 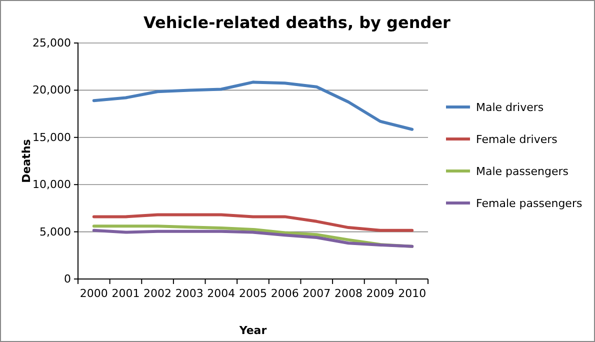 What do you see at coordinates (297, 22) in the screenshot?
I see `chart-title: Vehicle-related deaths, by gender` at bounding box center [297, 22].